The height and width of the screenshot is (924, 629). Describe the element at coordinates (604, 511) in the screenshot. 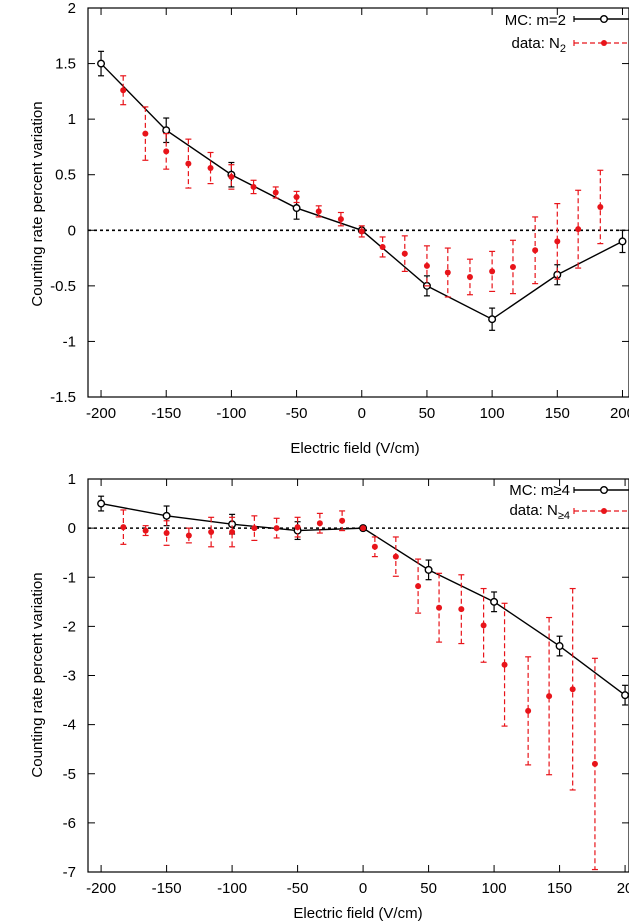

I see `legend-sample-data-marker` at that location.